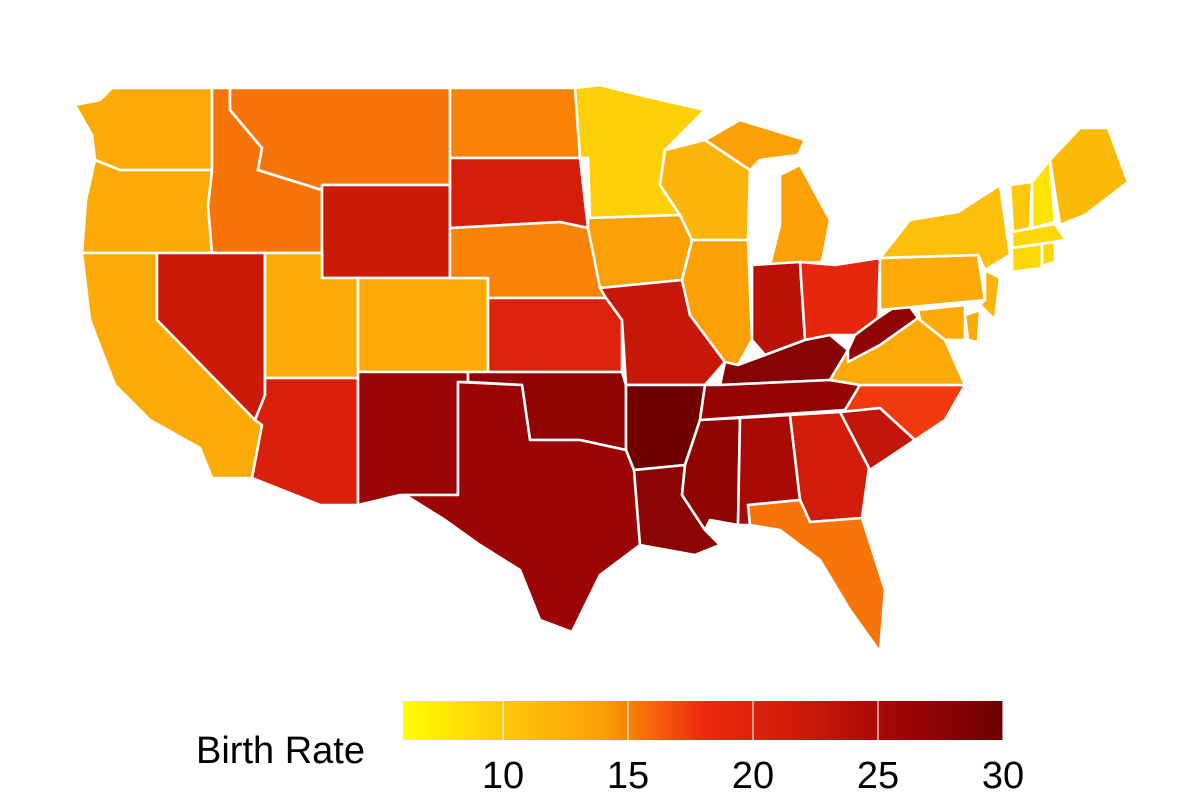  What do you see at coordinates (972, 326) in the screenshot?
I see `state-DE` at bounding box center [972, 326].